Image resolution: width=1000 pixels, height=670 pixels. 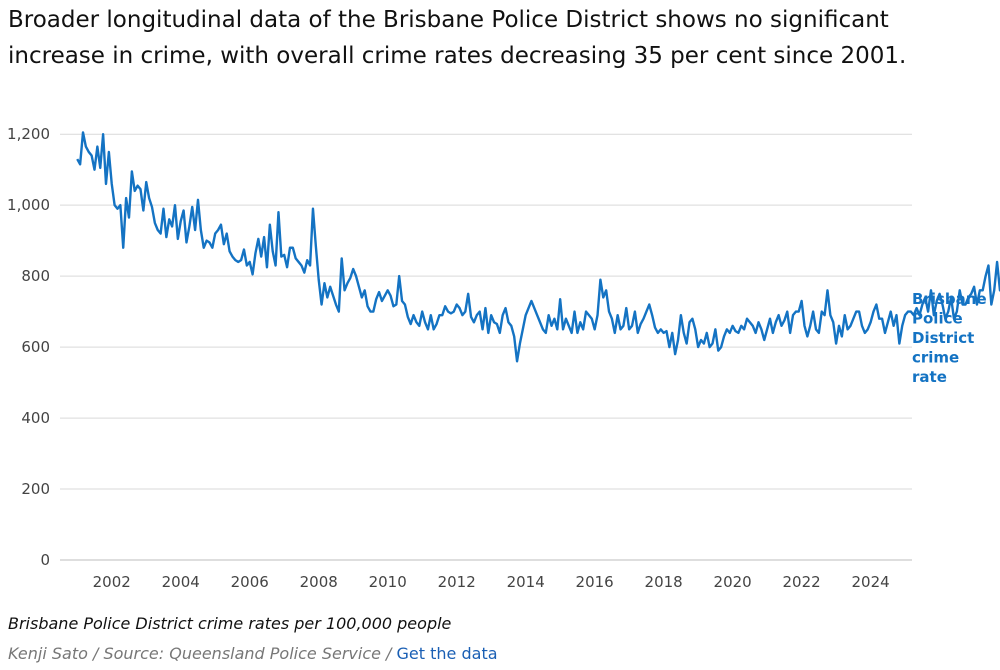 I want to click on y-tick-label: 1,200, so click(x=28, y=134).